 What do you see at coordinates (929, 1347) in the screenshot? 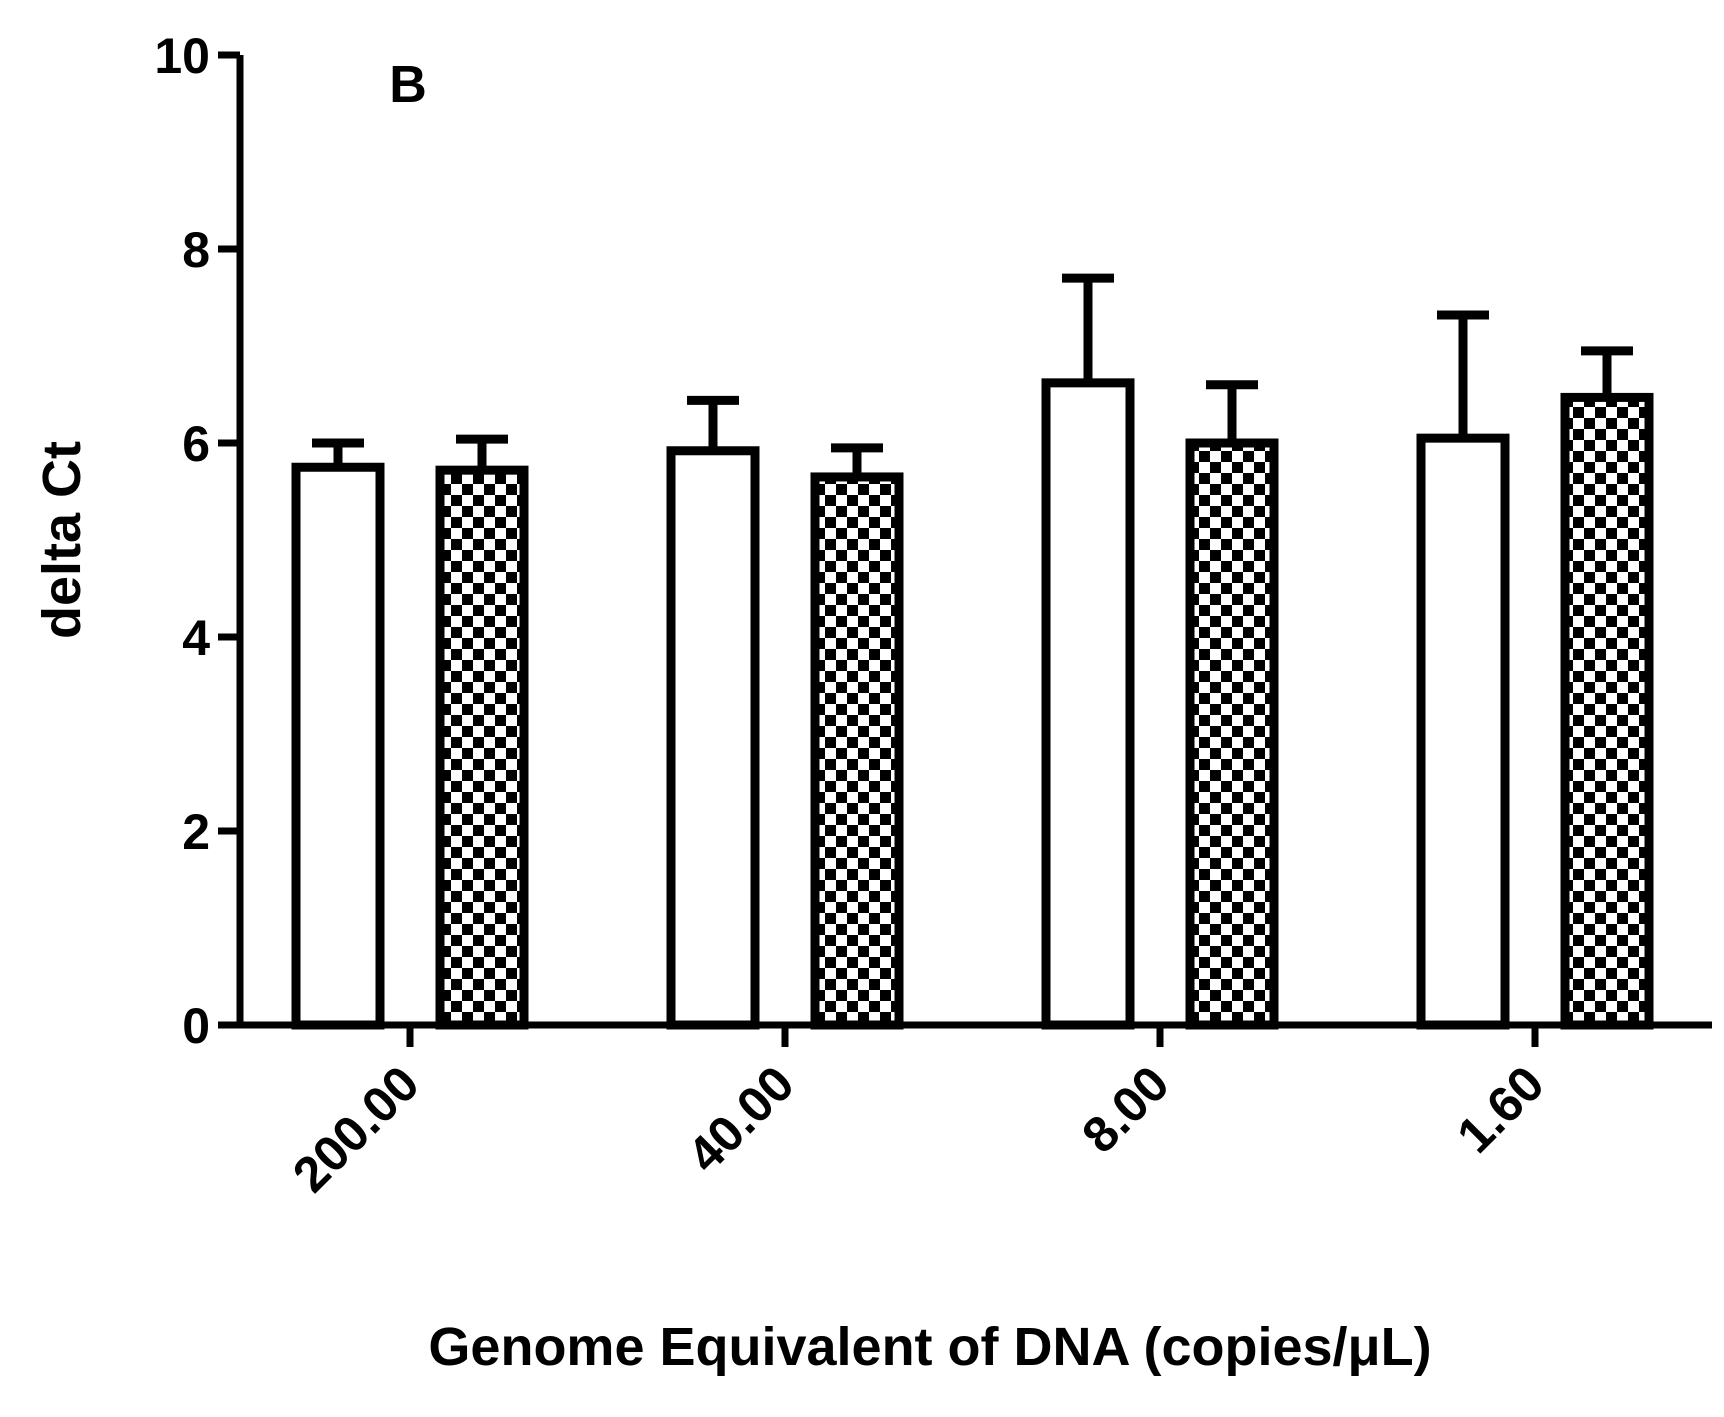
I see `x-axis-title: Genome Equivalent of DNA (copies/μL)` at bounding box center [929, 1347].